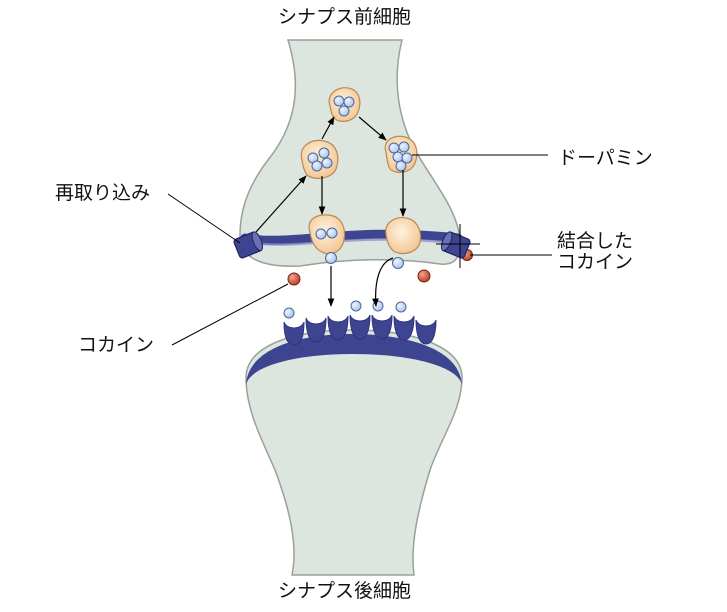 The width and height of the screenshot is (727, 612). Describe the element at coordinates (248, 245) in the screenshot. I see `transporter-left` at that location.